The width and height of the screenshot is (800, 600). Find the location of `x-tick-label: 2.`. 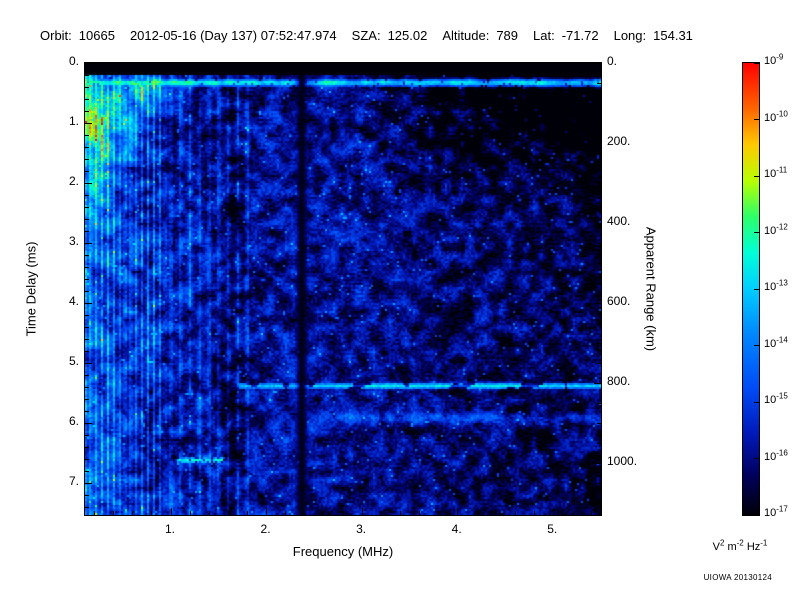

x-tick-label: 2. is located at coordinates (265, 529).